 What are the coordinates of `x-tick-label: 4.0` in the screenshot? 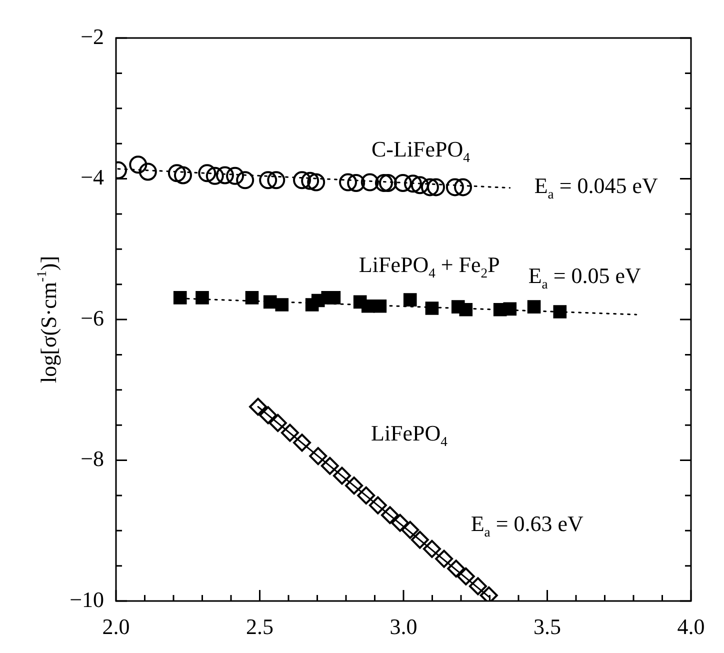 It's located at (691, 626).